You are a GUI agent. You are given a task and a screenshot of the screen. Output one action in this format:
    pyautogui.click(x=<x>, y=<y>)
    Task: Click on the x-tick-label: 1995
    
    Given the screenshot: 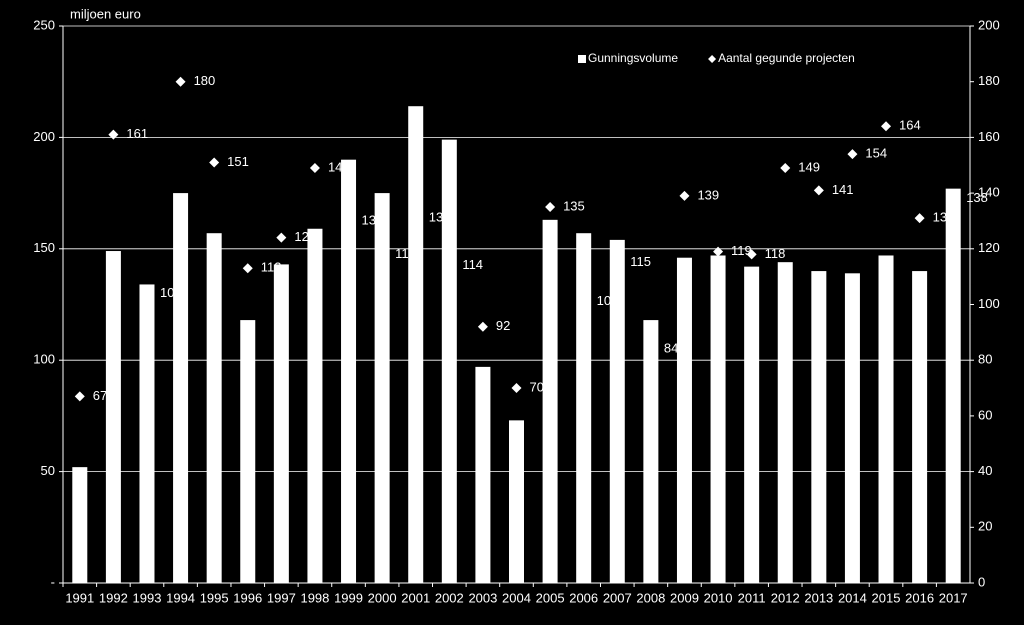 What is the action you would take?
    pyautogui.click(x=214, y=597)
    